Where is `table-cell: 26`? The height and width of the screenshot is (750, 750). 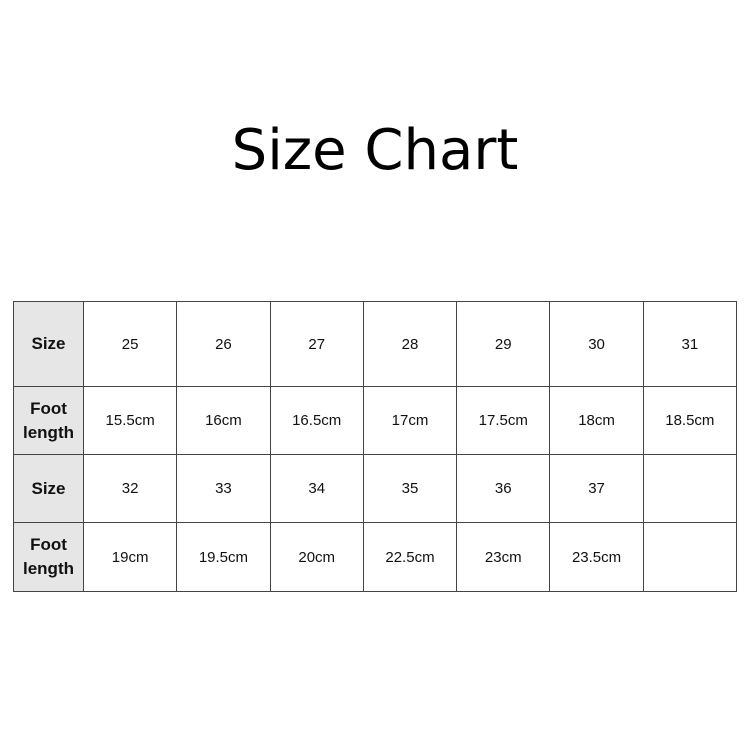 table-cell: 26 is located at coordinates (223, 344).